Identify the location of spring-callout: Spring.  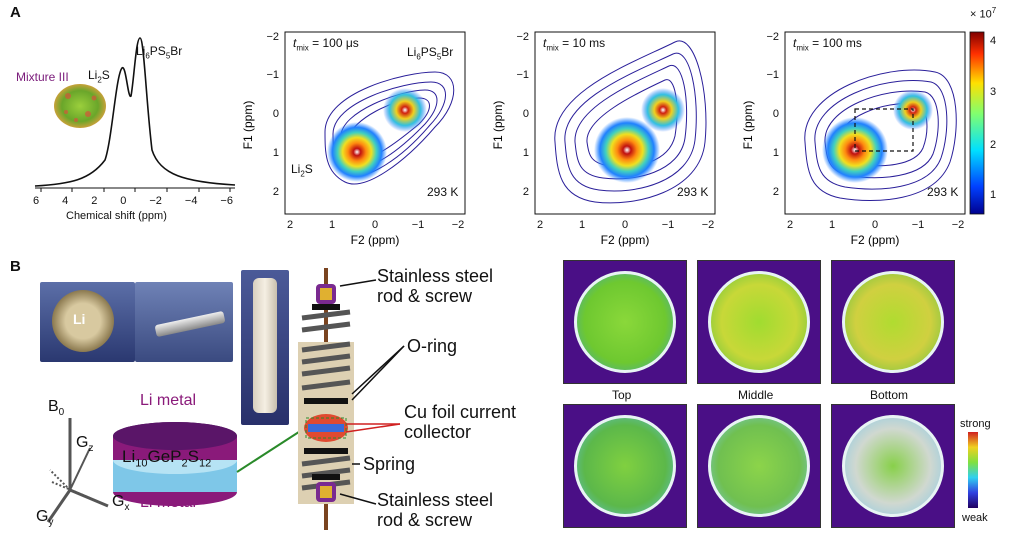
(389, 464).